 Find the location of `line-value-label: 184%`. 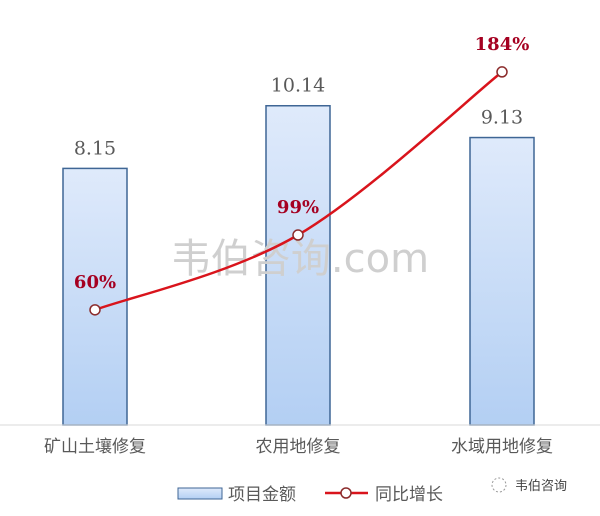

line-value-label: 184% is located at coordinates (502, 44).